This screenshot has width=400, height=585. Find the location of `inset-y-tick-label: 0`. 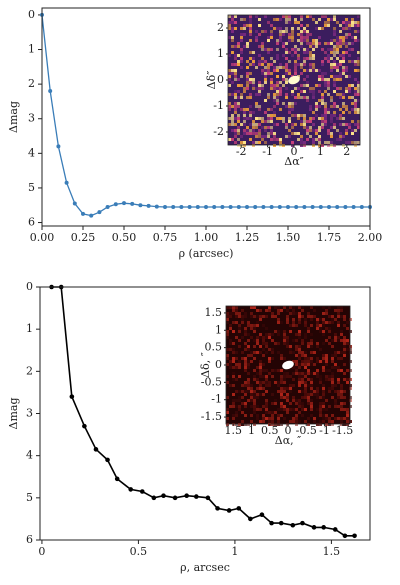

inset-y-tick-label: 0 is located at coordinates (218, 364).